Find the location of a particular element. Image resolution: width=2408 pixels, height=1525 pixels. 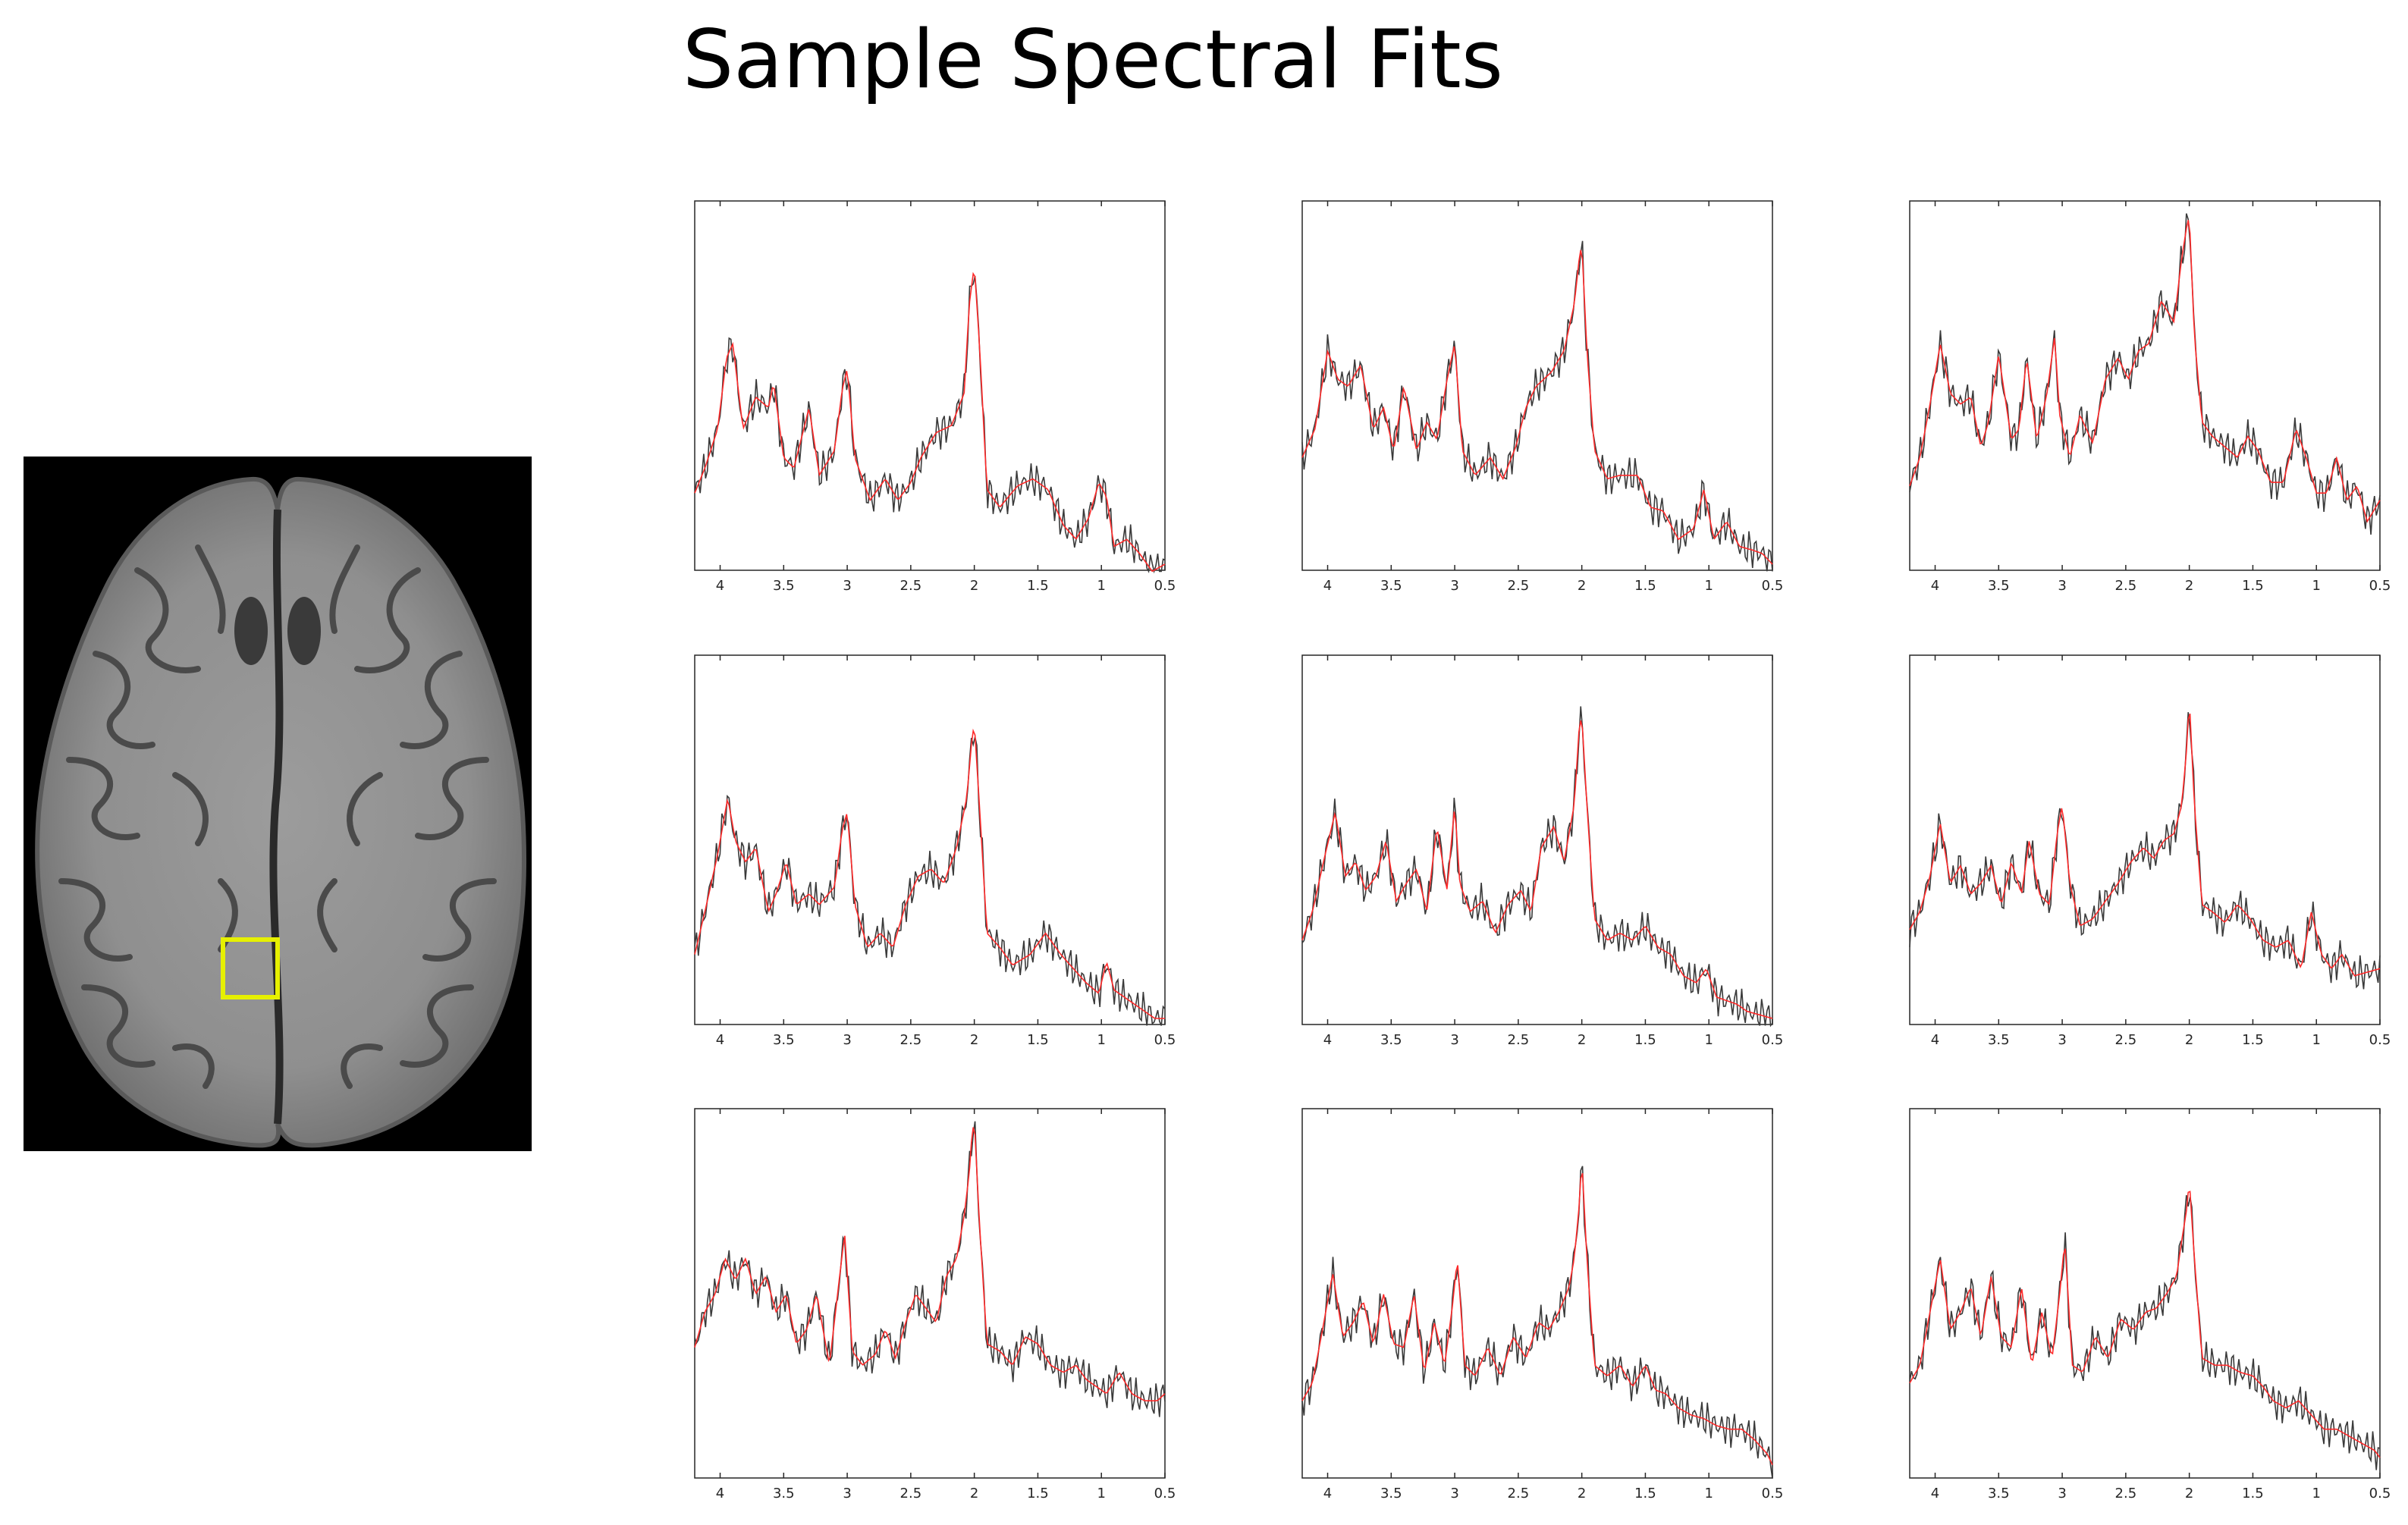

brain-mri-axial-image is located at coordinates (278, 804).